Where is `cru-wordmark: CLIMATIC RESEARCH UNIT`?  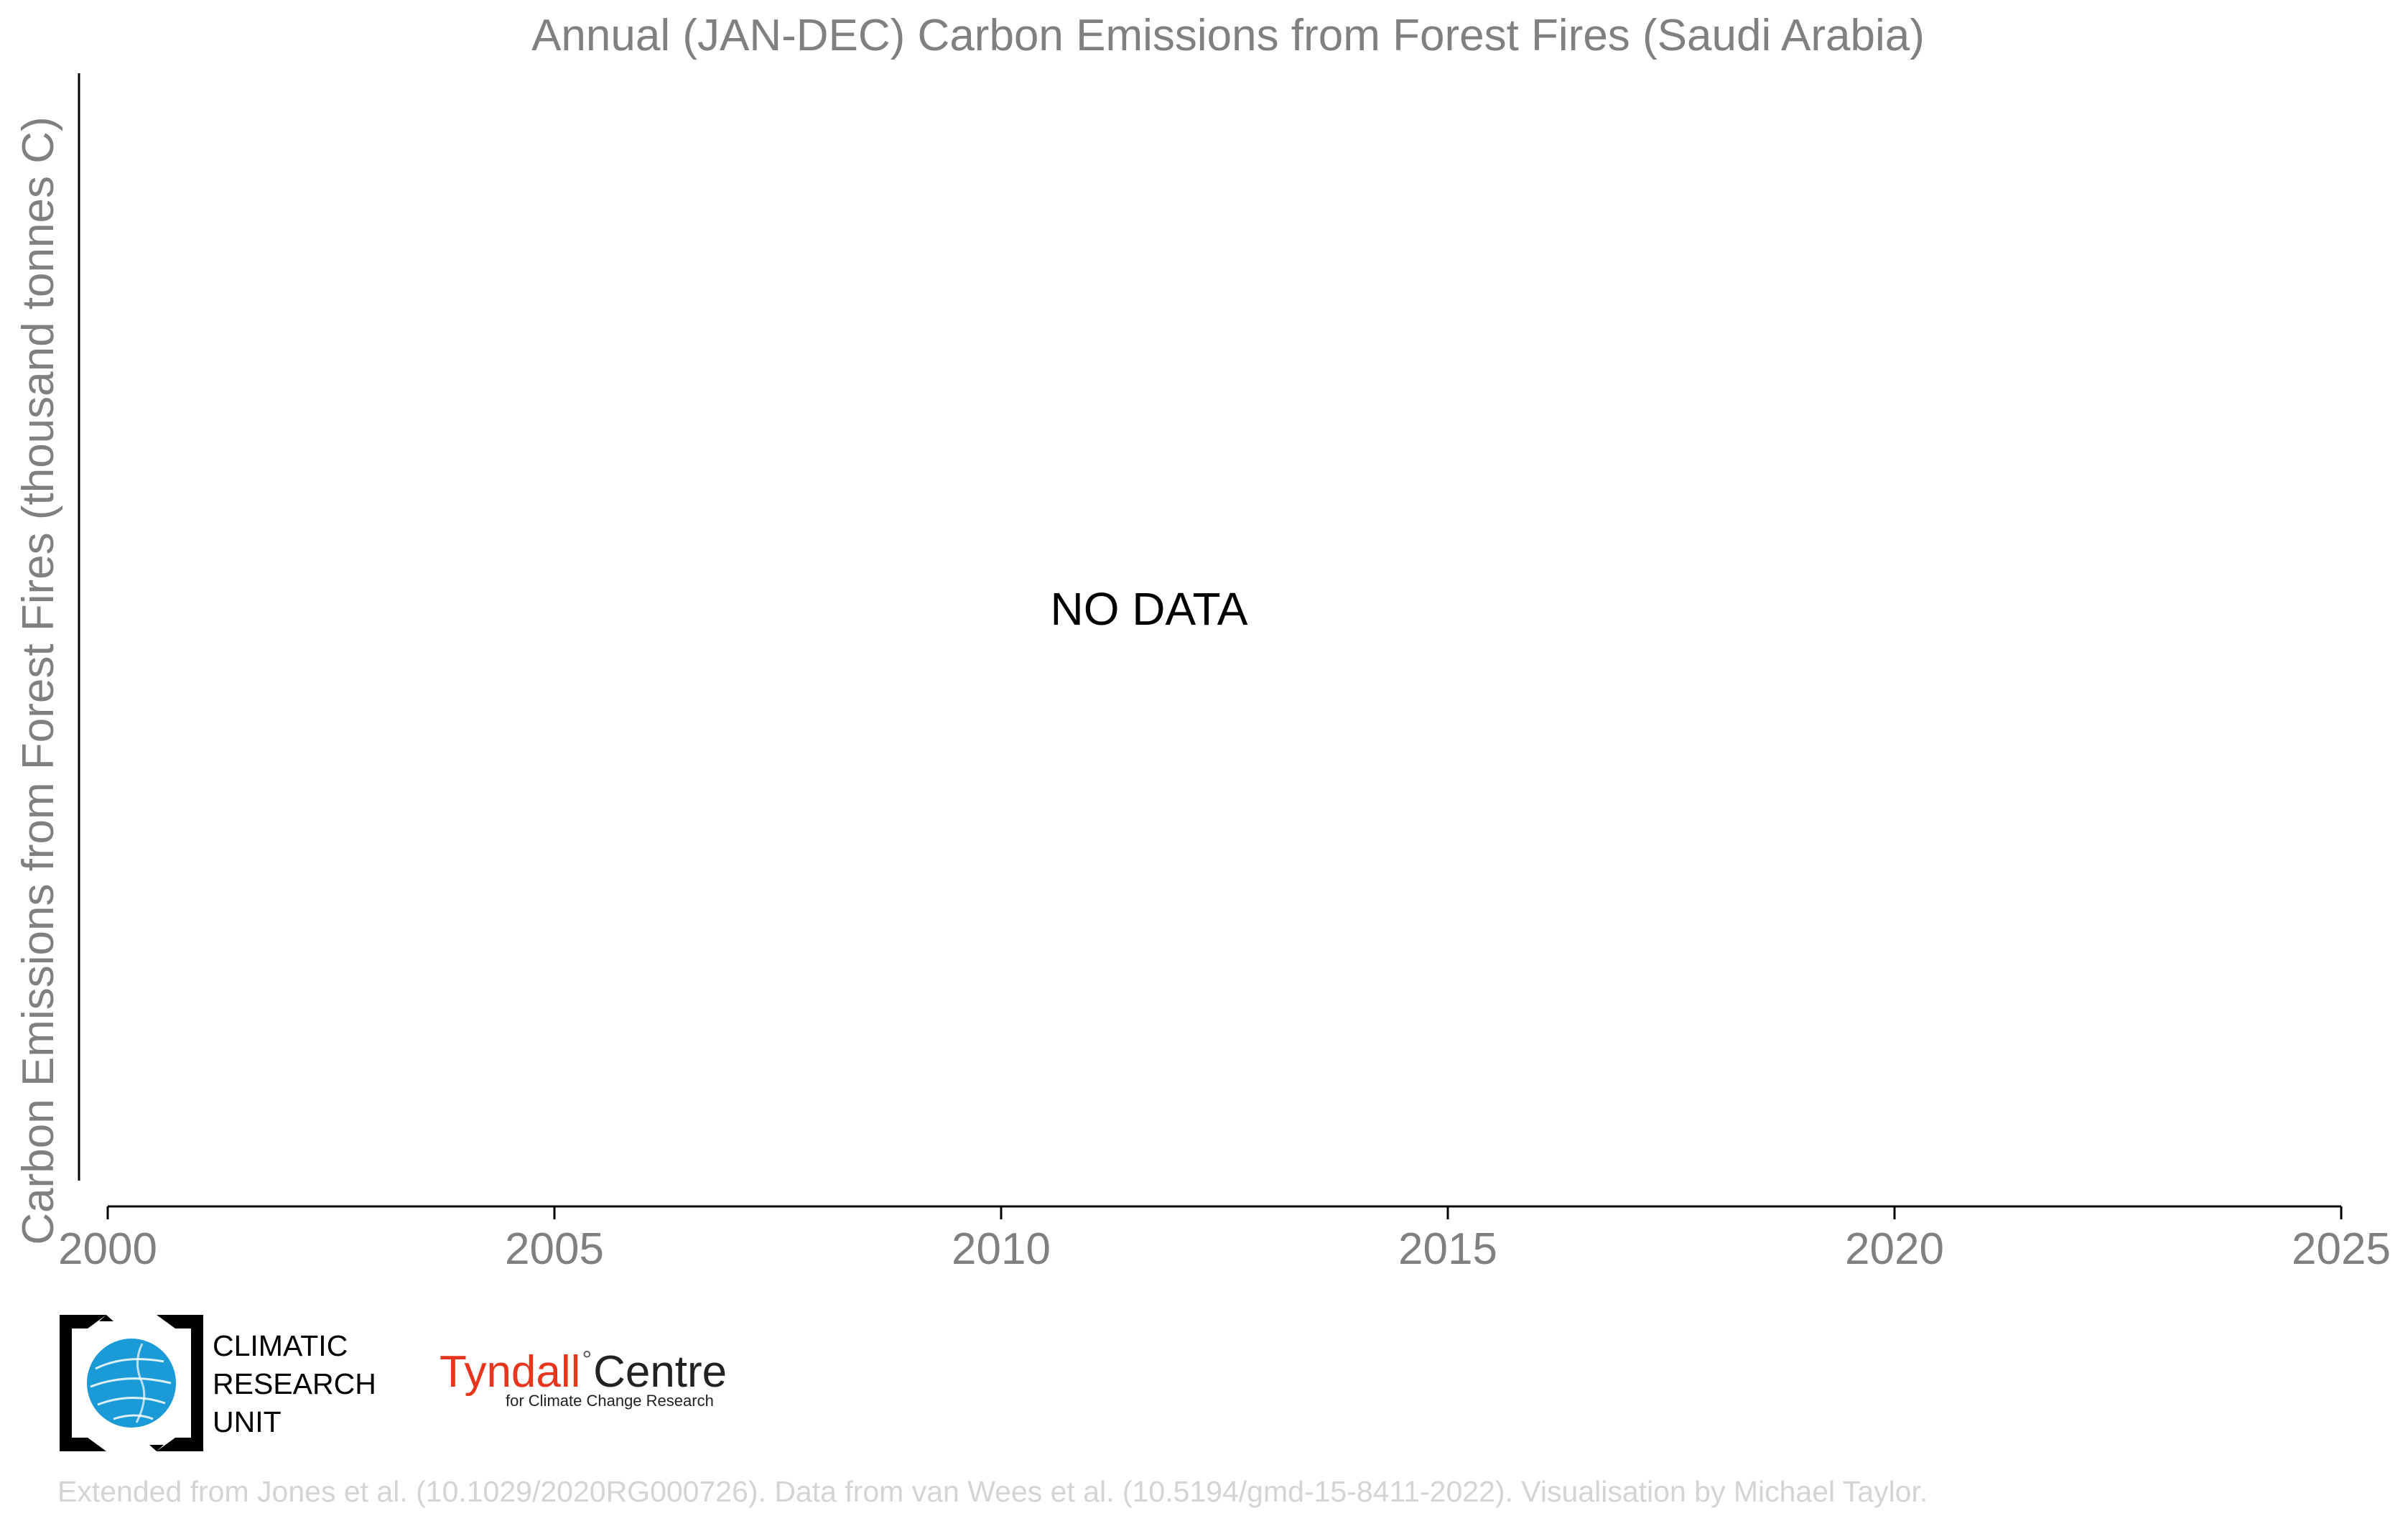
cru-wordmark: CLIMATIC RESEARCH UNIT is located at coordinates (294, 1384).